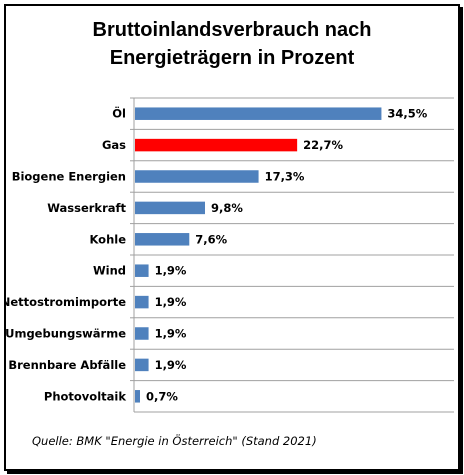  Describe the element at coordinates (66, 302) in the screenshot. I see `category-label: Nettostromimporte` at that location.